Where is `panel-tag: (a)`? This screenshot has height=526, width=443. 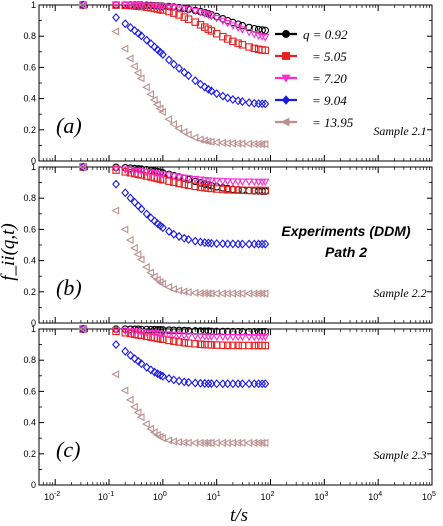
panel-tag: (a) is located at coordinates (69, 125).